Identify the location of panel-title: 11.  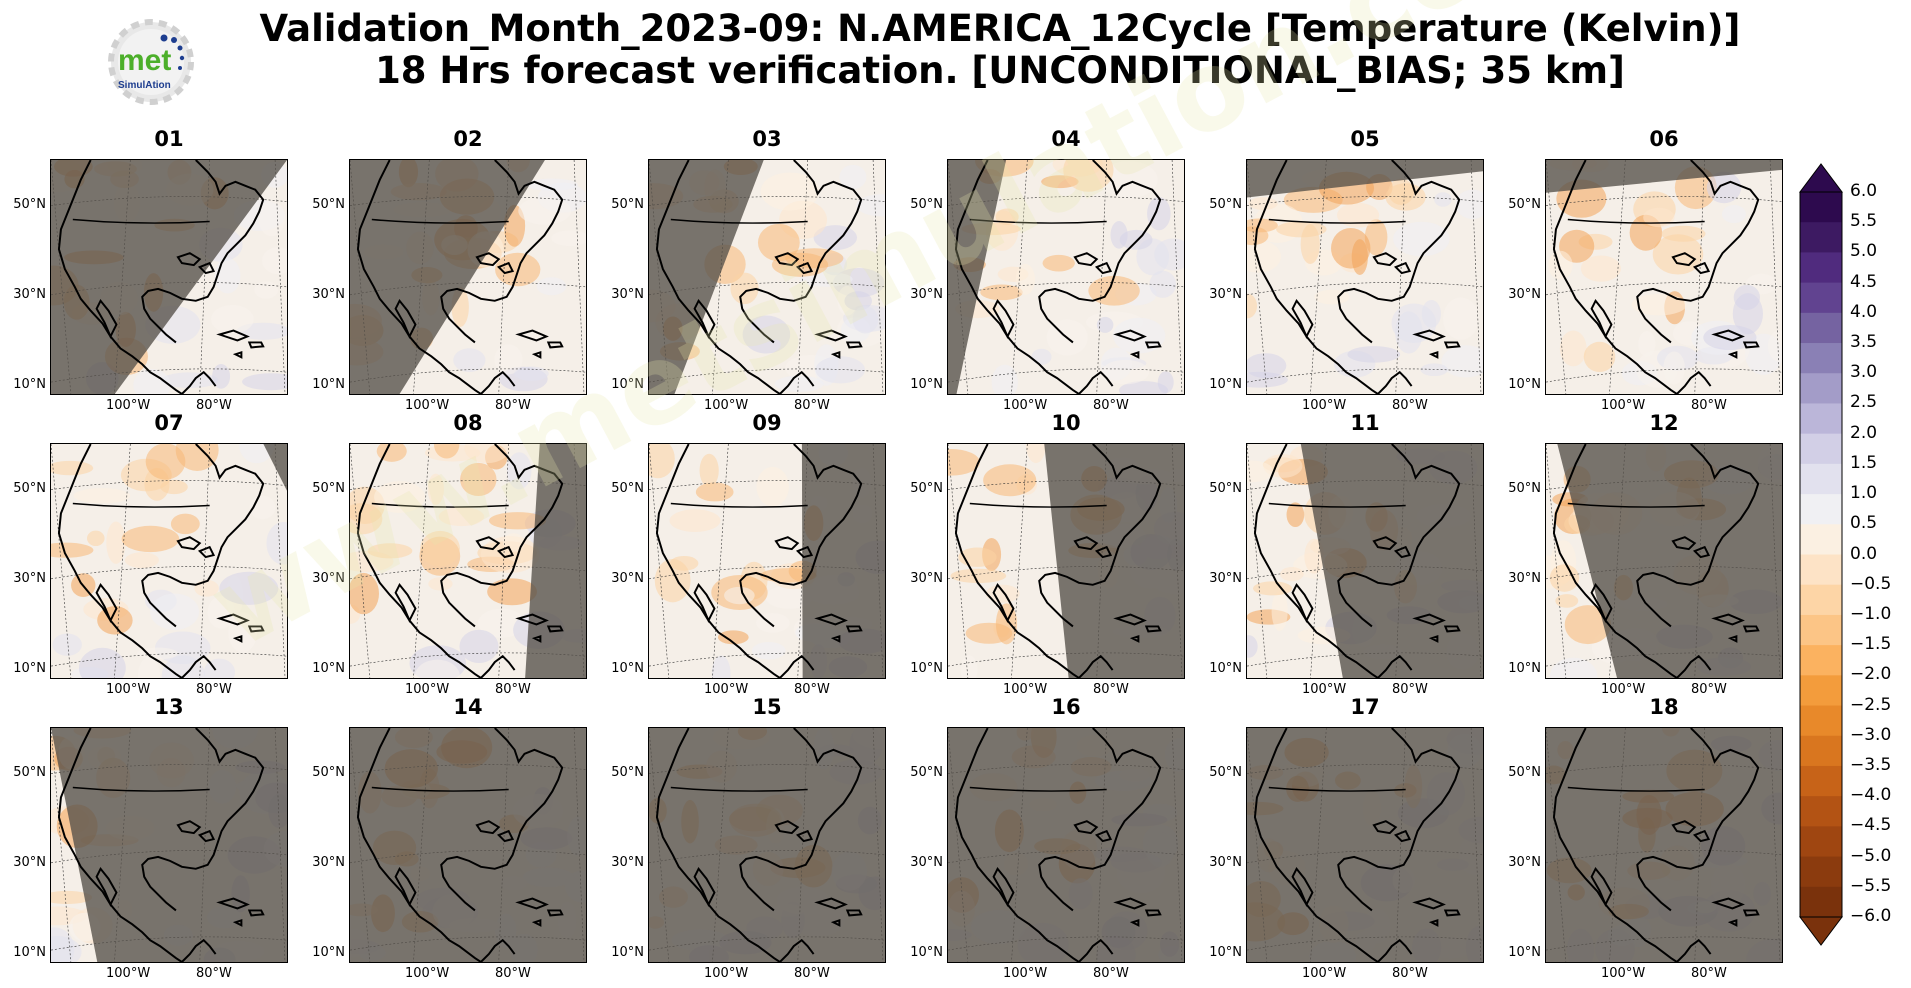
(1365, 423).